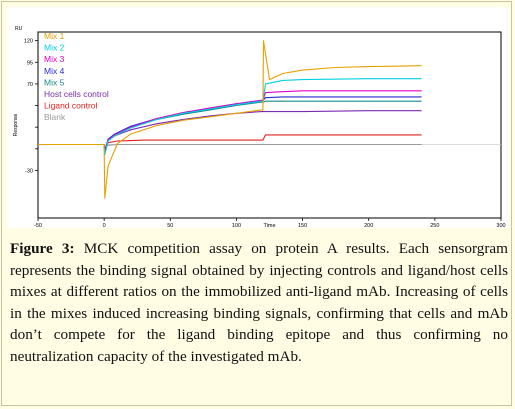 The width and height of the screenshot is (515, 409). Describe the element at coordinates (170, 225) in the screenshot. I see `x-tick-label: 50` at that location.